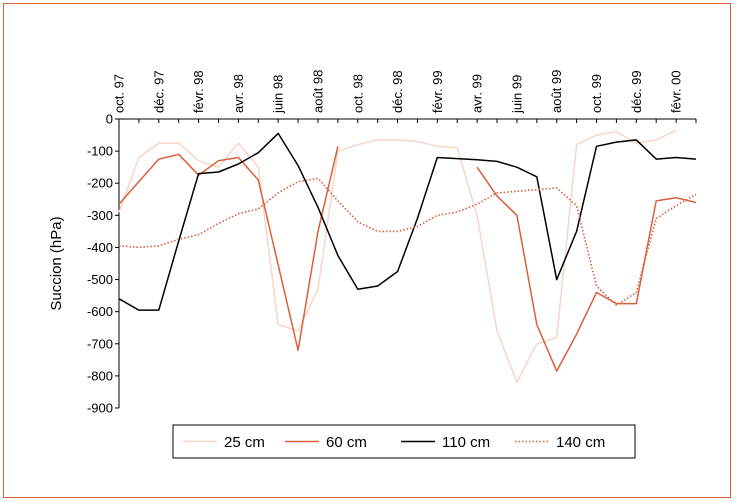 The height and width of the screenshot is (503, 736). Describe the element at coordinates (100, 247) in the screenshot. I see `y-tick-label: -400` at that location.